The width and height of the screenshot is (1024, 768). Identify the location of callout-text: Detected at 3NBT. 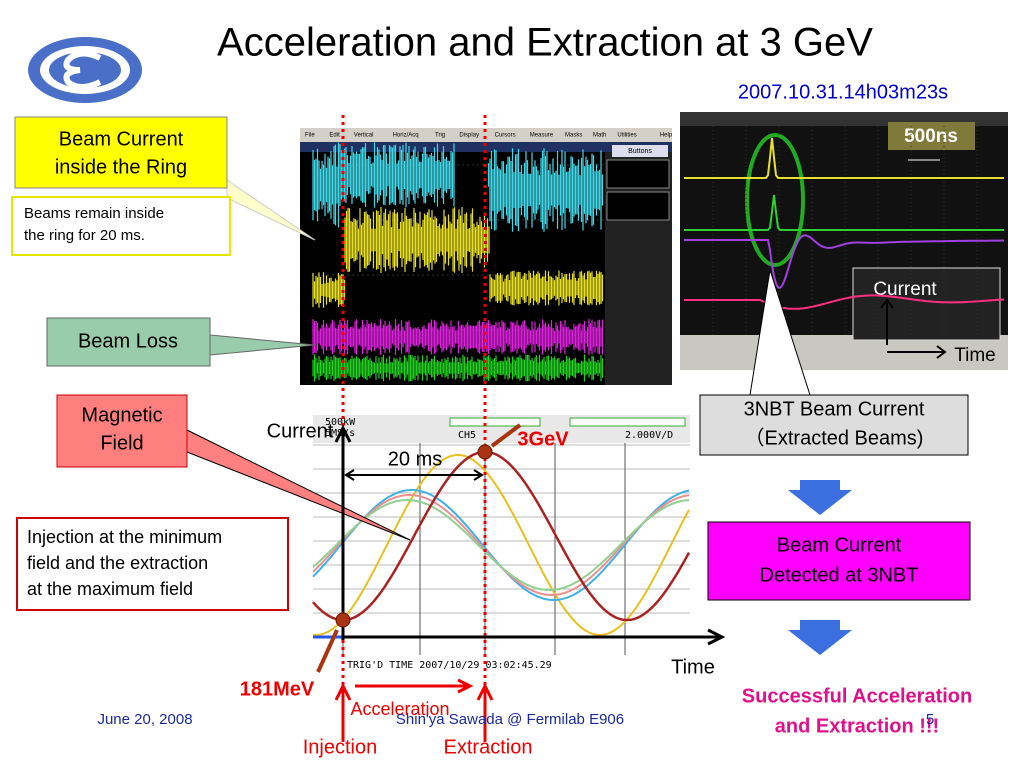
(839, 575).